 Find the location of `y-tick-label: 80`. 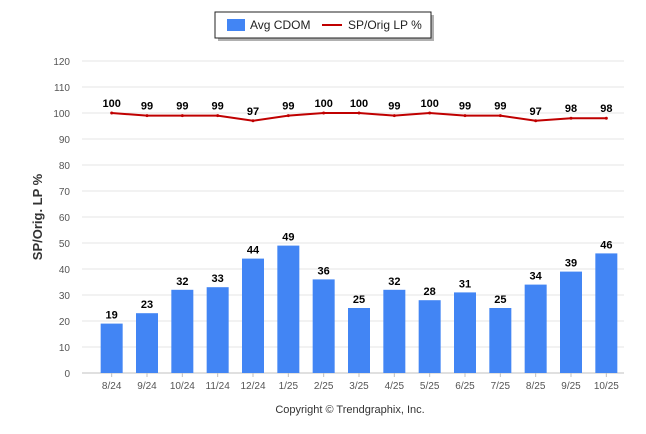

y-tick-label: 80 is located at coordinates (65, 166).